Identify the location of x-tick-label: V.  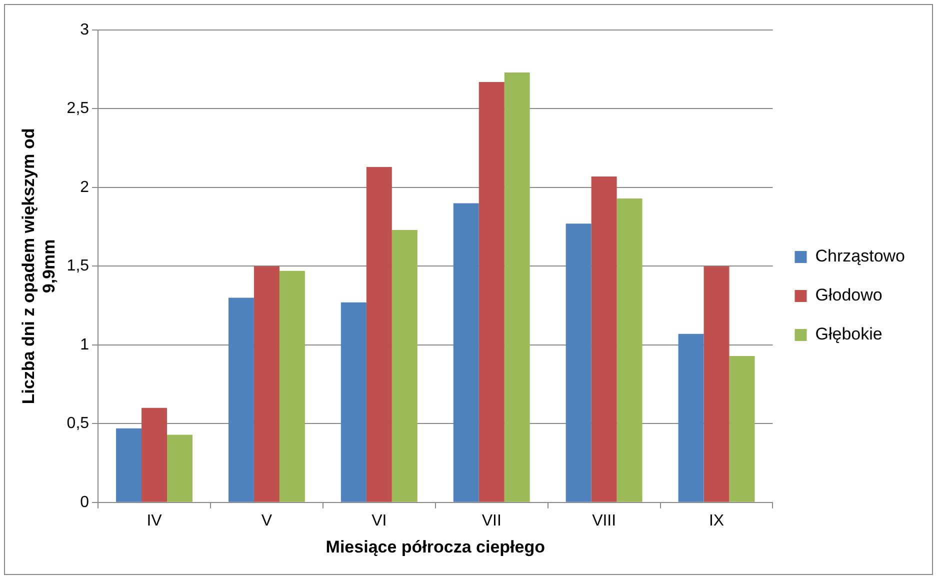
(266, 521).